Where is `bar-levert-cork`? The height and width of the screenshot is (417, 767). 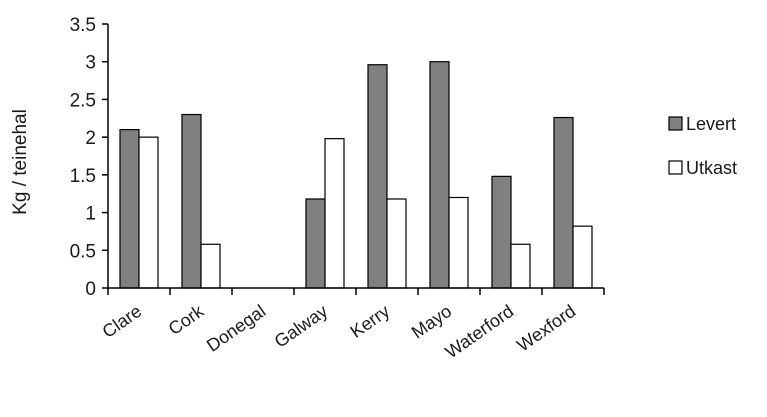 bar-levert-cork is located at coordinates (191, 201).